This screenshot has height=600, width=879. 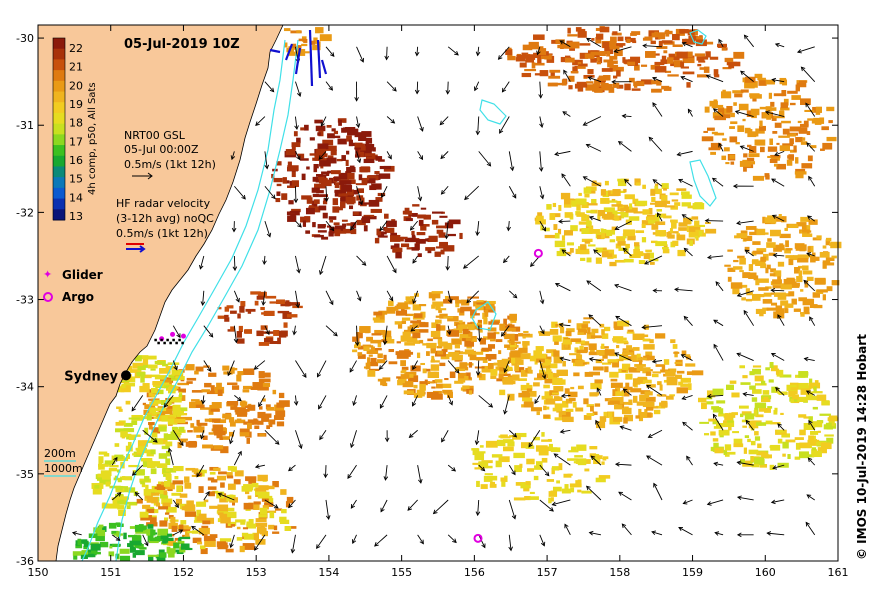 I want to click on colorbar-swatch, so click(x=59, y=204).